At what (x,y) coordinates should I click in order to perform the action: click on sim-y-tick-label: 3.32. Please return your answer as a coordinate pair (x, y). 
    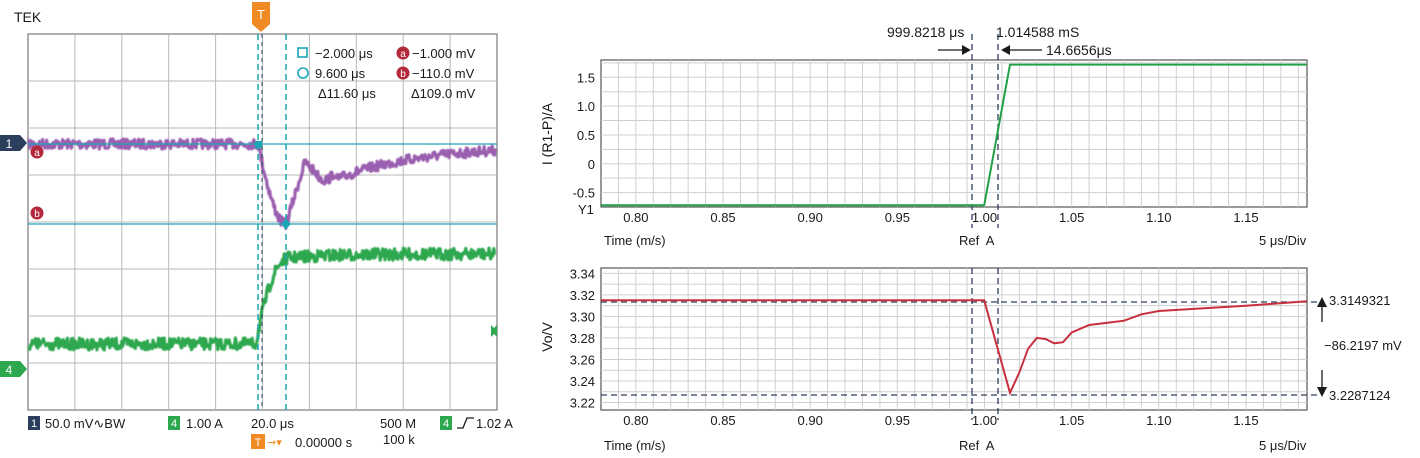
    Looking at the image, I should click on (582, 295).